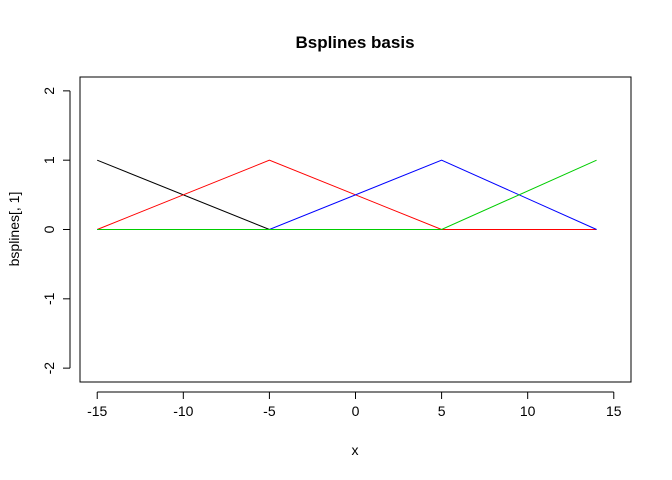  I want to click on x-tick-label: 5, so click(442, 411).